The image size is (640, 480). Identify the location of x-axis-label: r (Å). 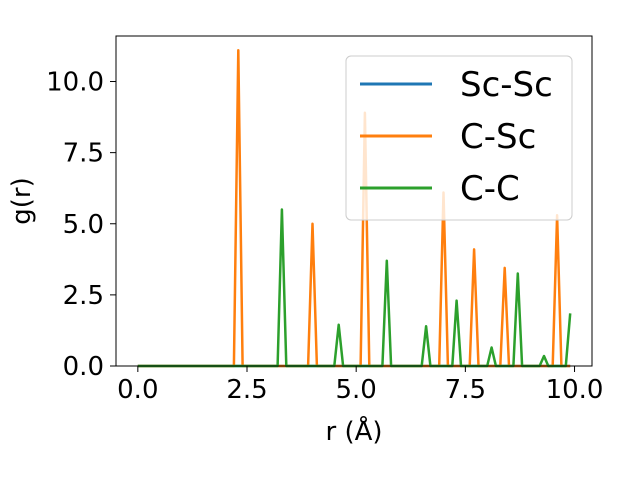
(353, 431).